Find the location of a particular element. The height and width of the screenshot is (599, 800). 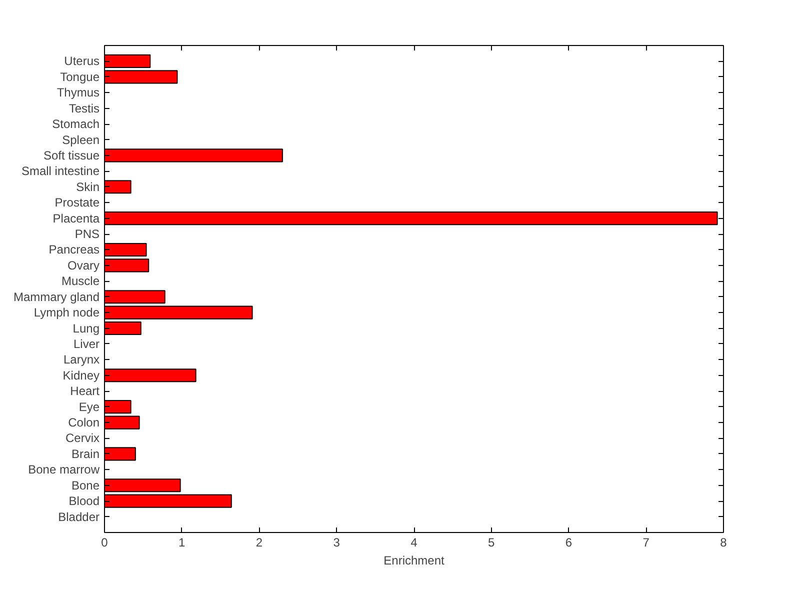

y-tick-label: Mammary gland is located at coordinates (56, 297).